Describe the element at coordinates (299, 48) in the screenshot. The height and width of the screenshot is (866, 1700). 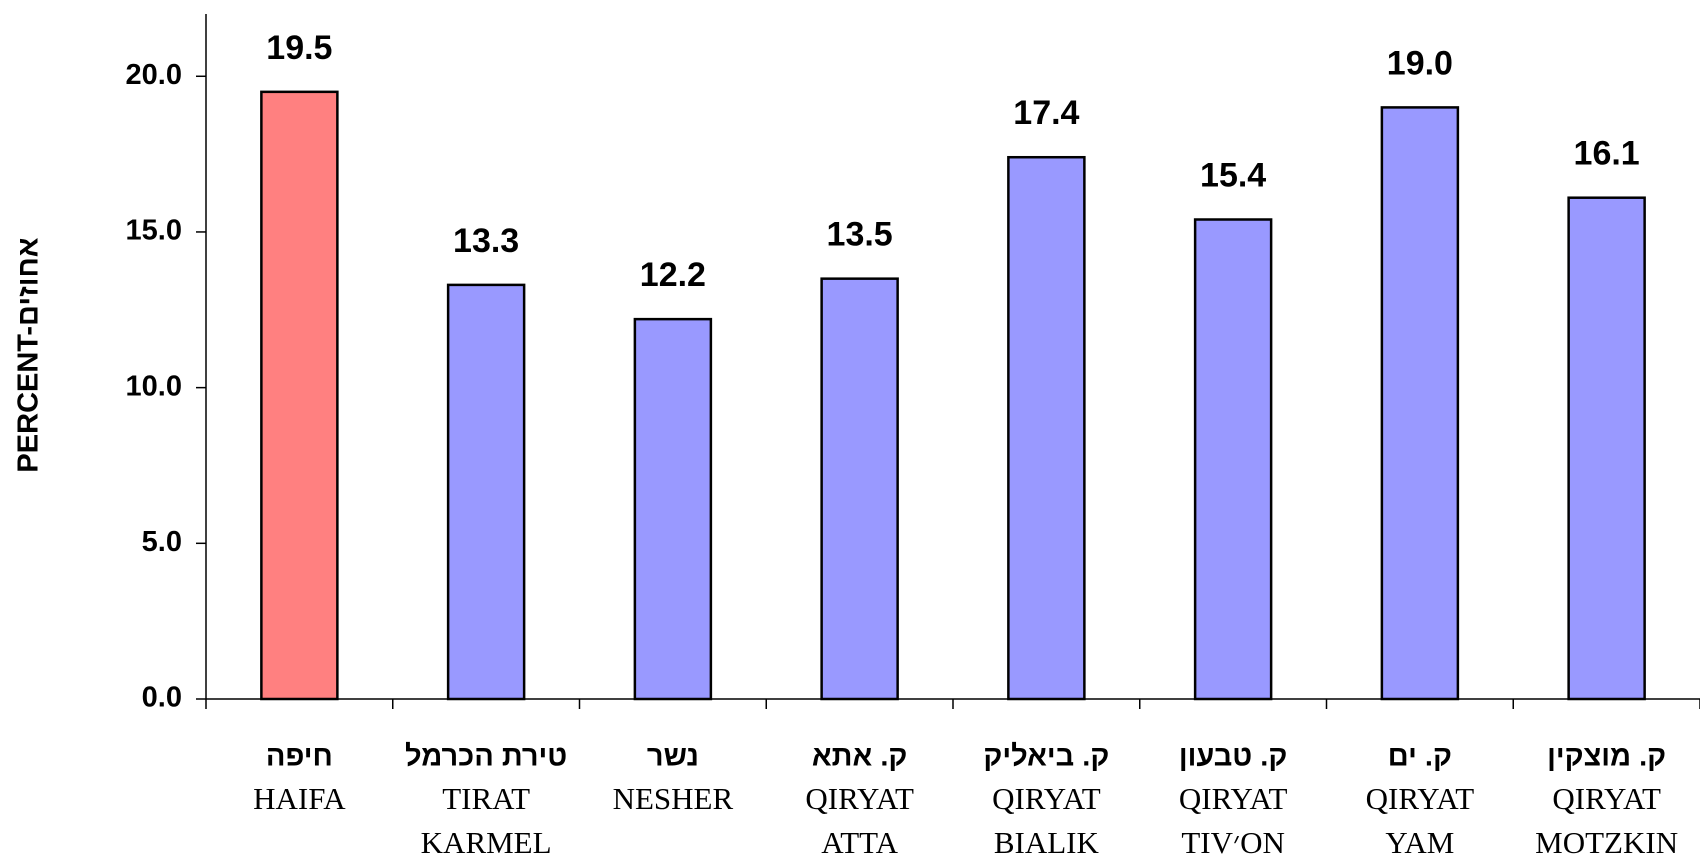
I see `data-label: 19.5` at that location.